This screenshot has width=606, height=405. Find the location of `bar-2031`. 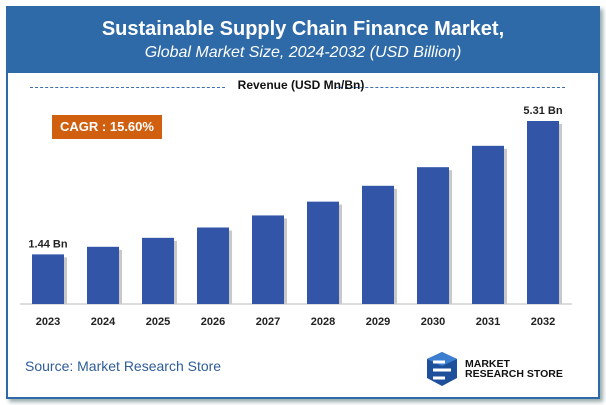

bar-2031 is located at coordinates (488, 224).